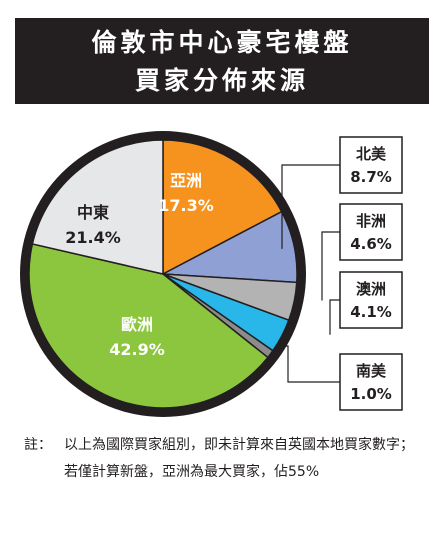  What do you see at coordinates (137, 349) in the screenshot?
I see `slice-value-5: 42.9%` at bounding box center [137, 349].